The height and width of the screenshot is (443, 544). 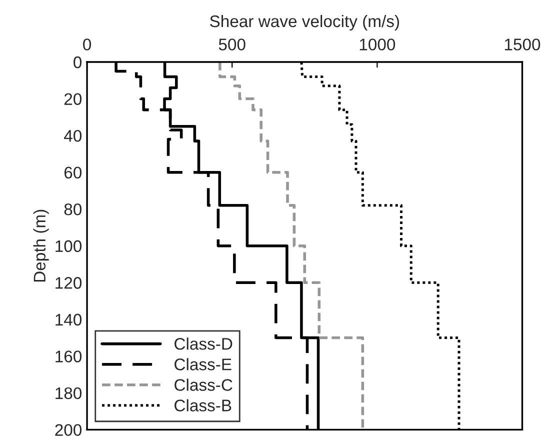 I want to click on y-tick-label: 100, so click(x=69, y=246).